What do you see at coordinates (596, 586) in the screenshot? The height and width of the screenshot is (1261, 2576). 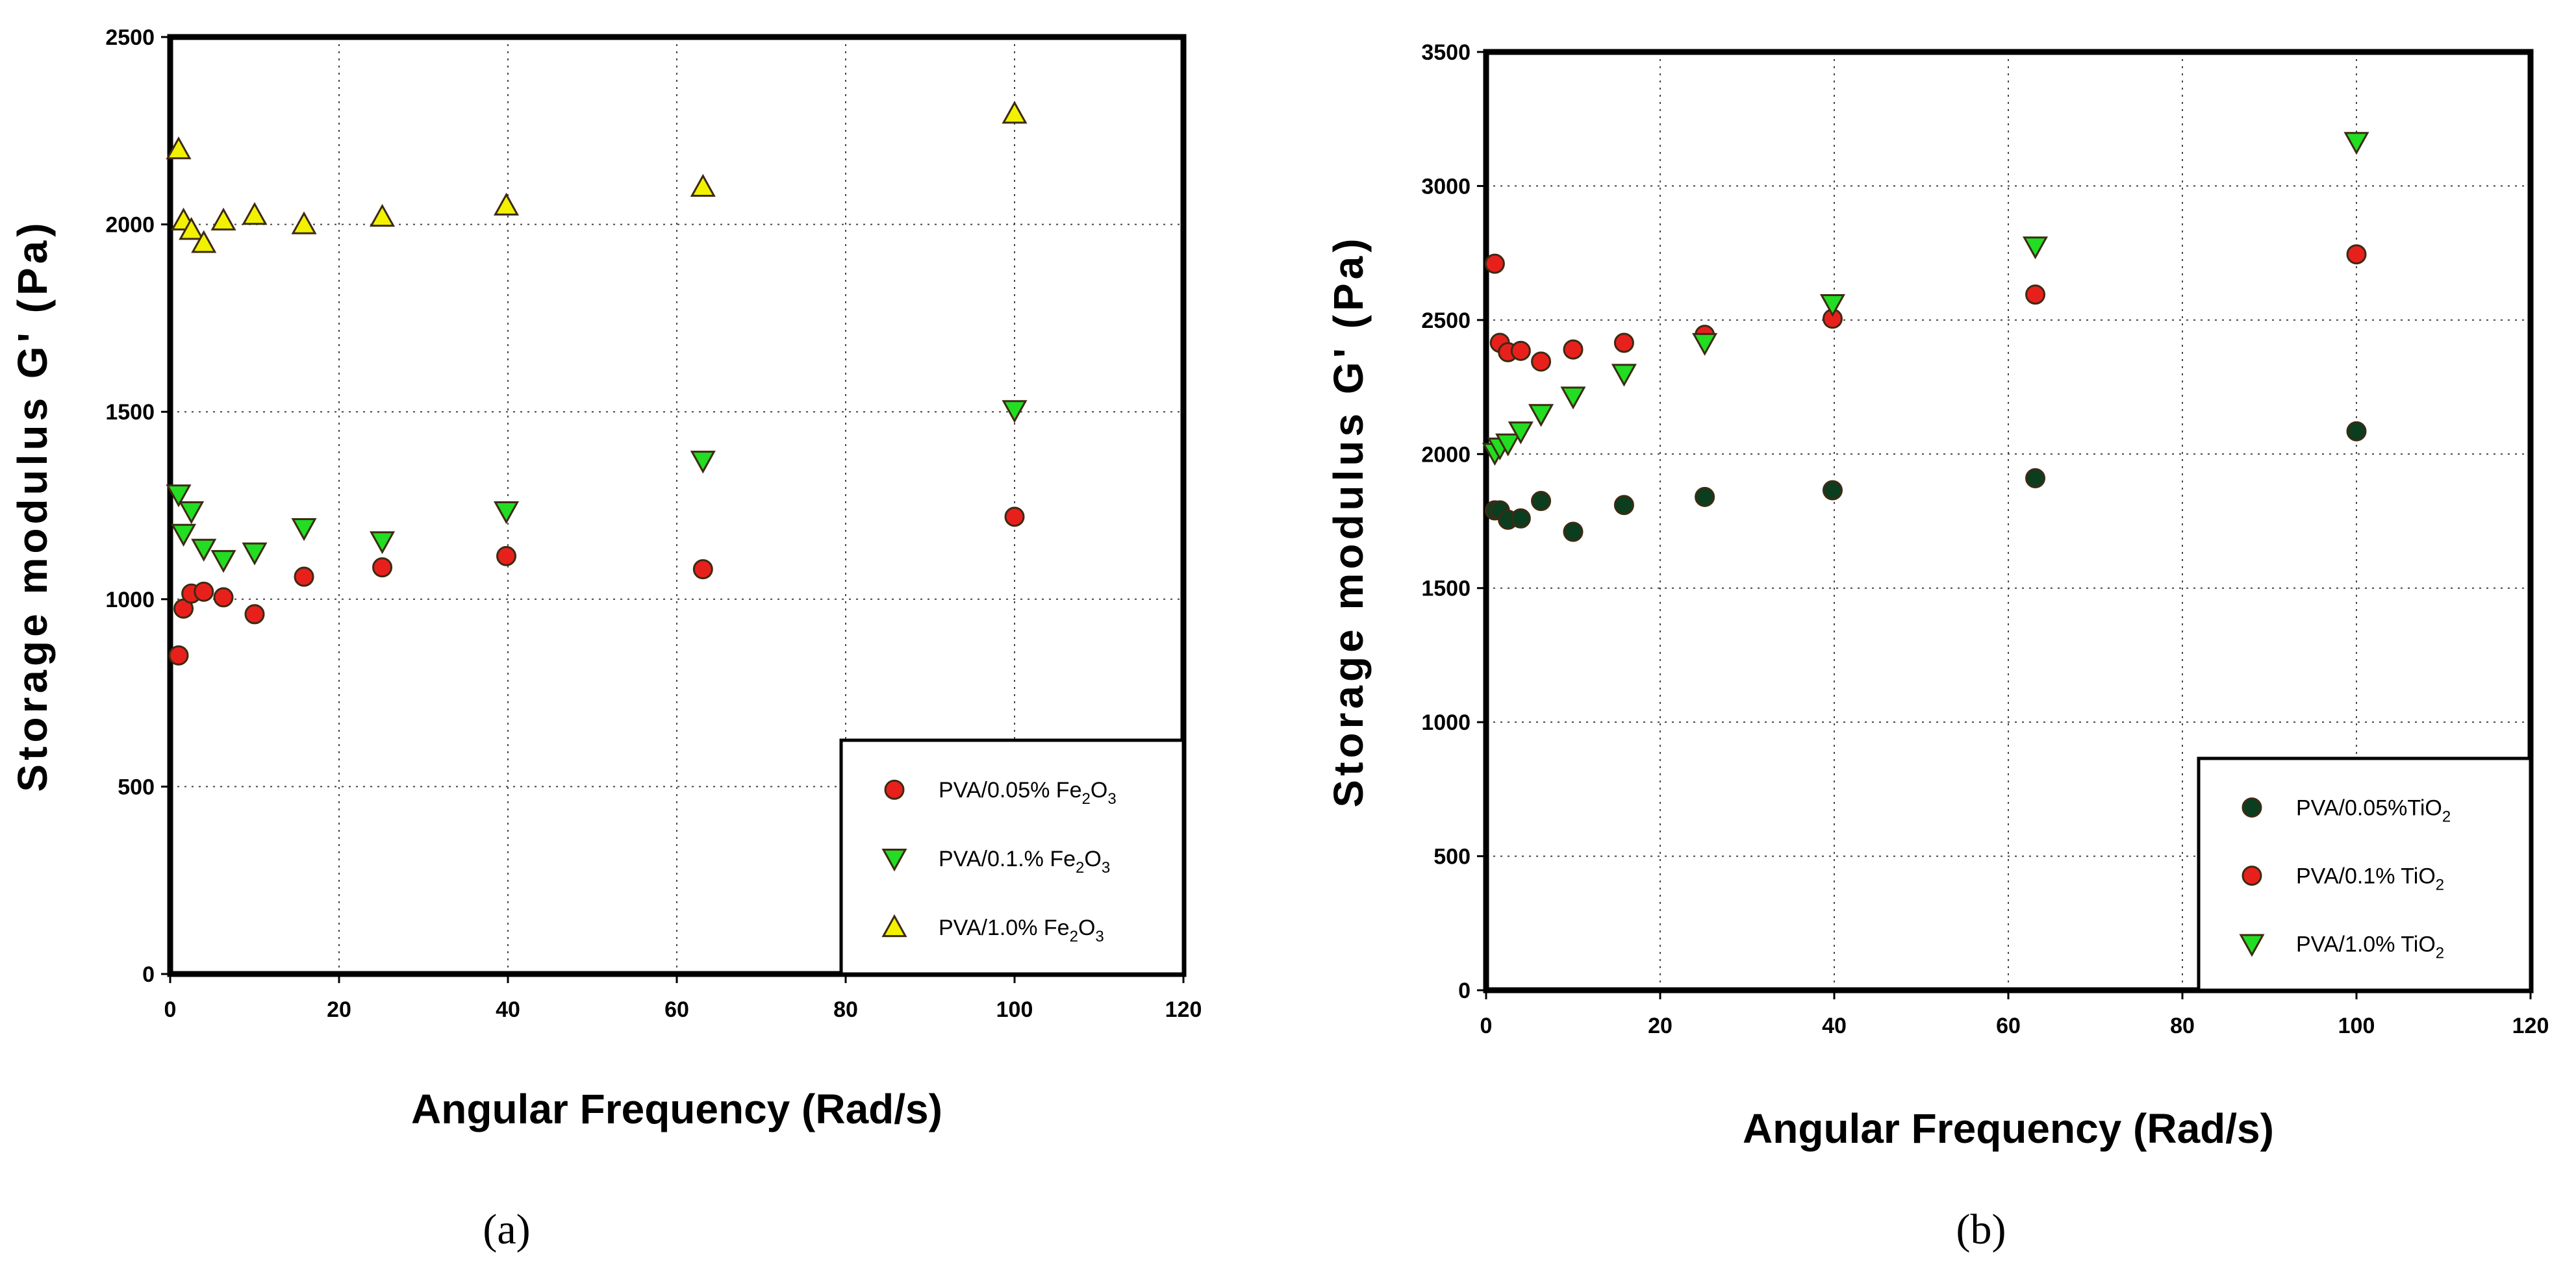 I see `series-pva-0-05-fe2o3` at bounding box center [596, 586].